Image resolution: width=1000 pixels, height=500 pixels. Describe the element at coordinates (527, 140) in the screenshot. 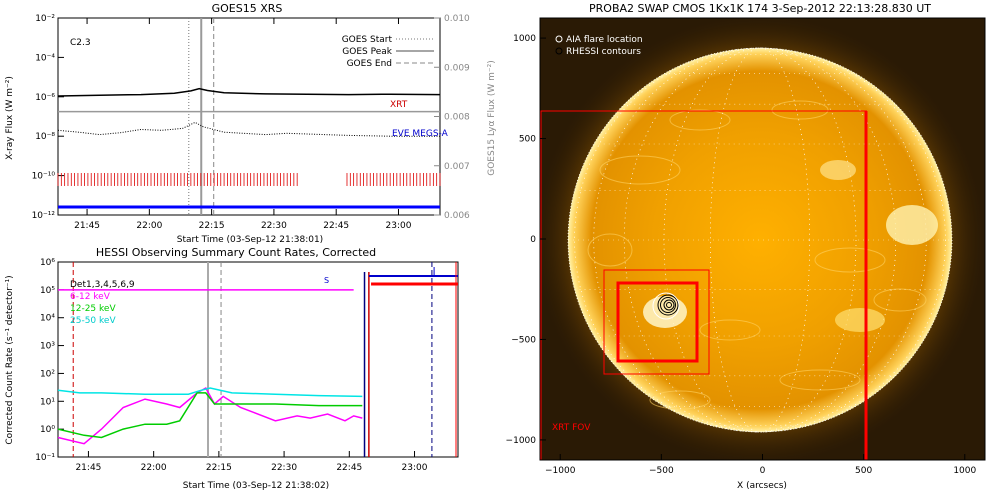

I see `swap-ytick-label: 500` at that location.